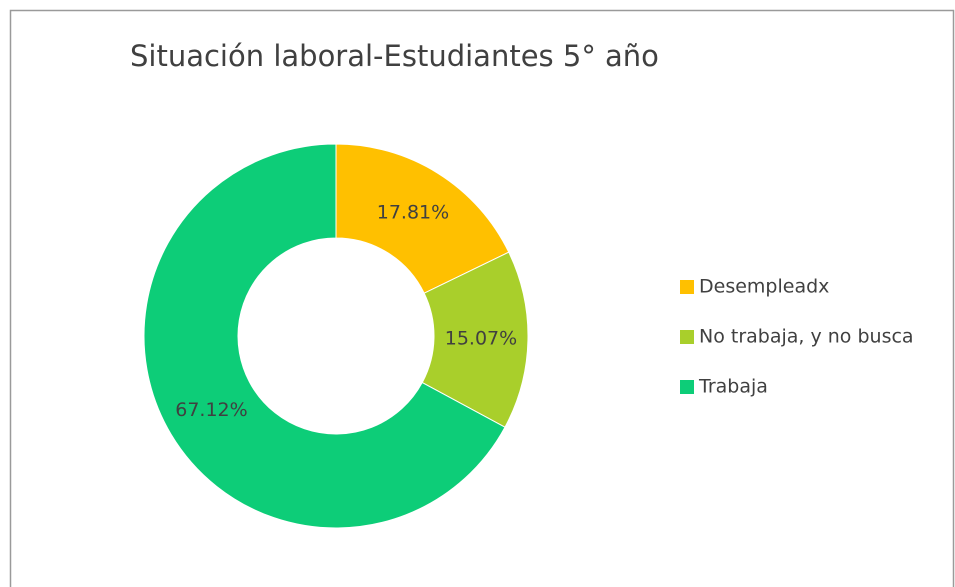  Describe the element at coordinates (211, 410) in the screenshot. I see `data-label: 67.12%` at that location.